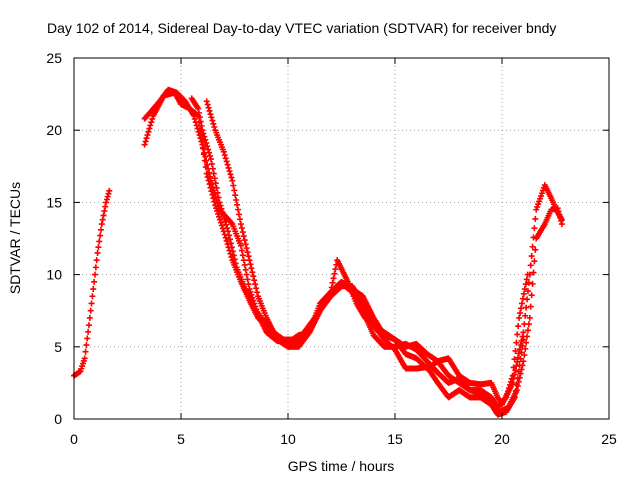 Image resolution: width=640 pixels, height=480 pixels. I want to click on y-tick-label: 15, so click(54, 202).